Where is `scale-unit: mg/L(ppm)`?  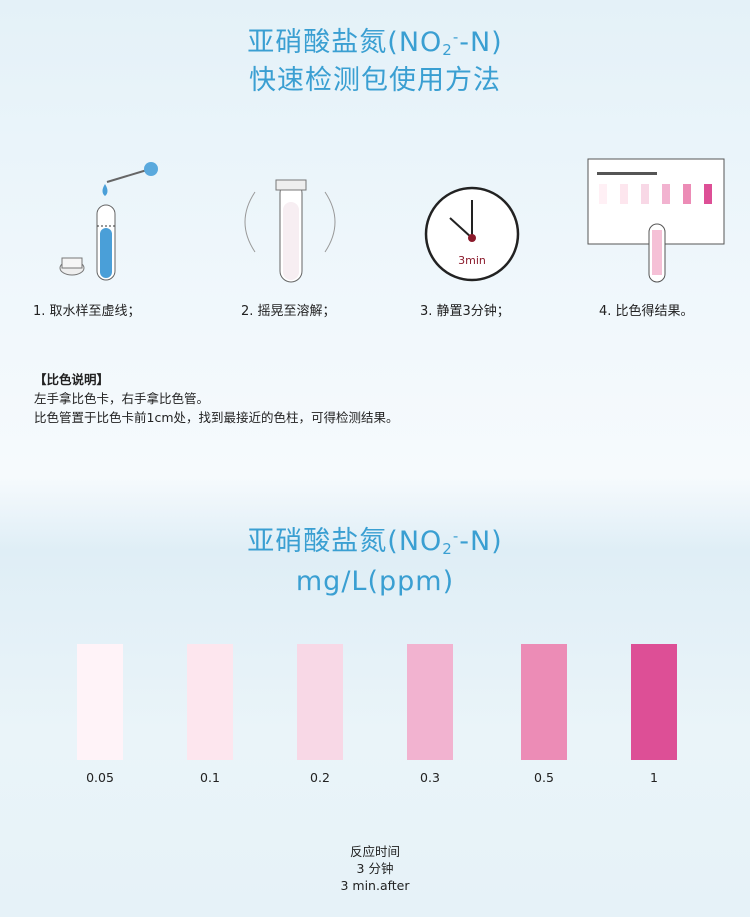
scale-unit: mg/L(ppm) is located at coordinates (375, 581).